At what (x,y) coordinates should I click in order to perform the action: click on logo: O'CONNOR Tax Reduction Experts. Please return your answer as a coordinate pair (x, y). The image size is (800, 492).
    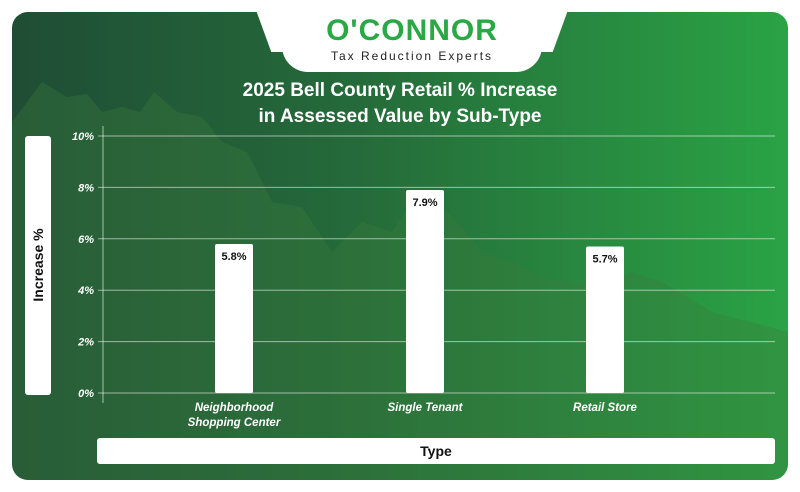
    Looking at the image, I should click on (412, 42).